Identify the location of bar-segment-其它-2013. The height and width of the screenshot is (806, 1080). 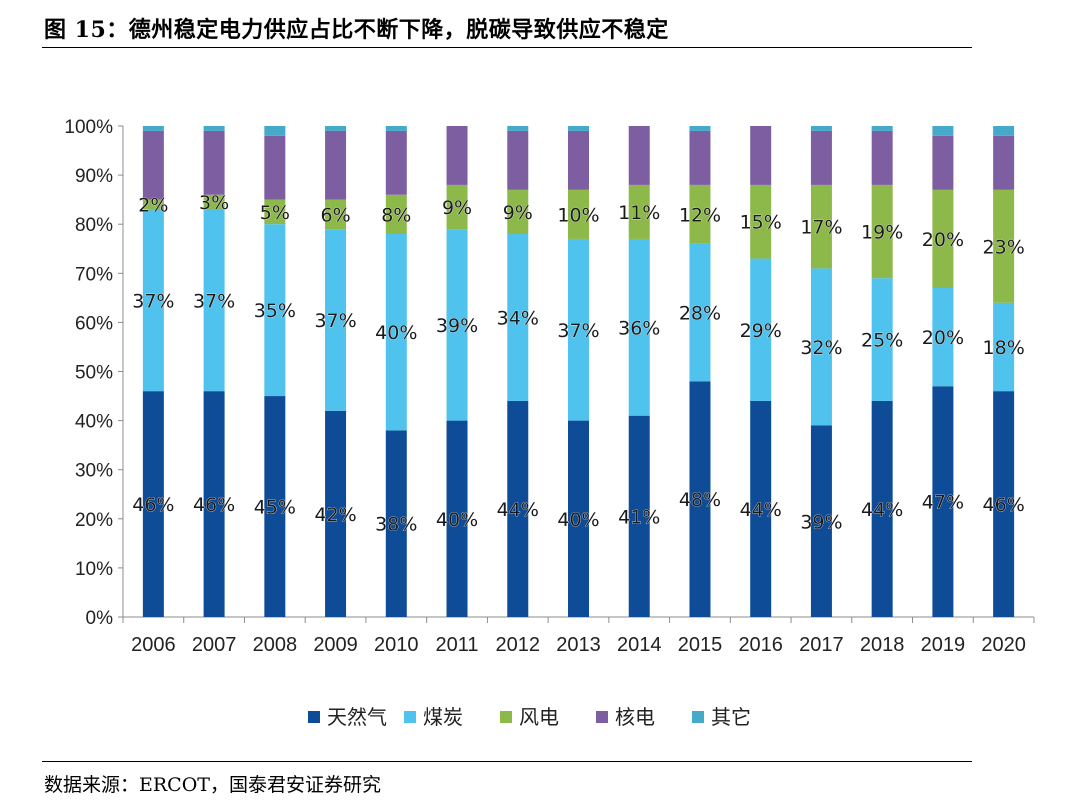
(578, 128).